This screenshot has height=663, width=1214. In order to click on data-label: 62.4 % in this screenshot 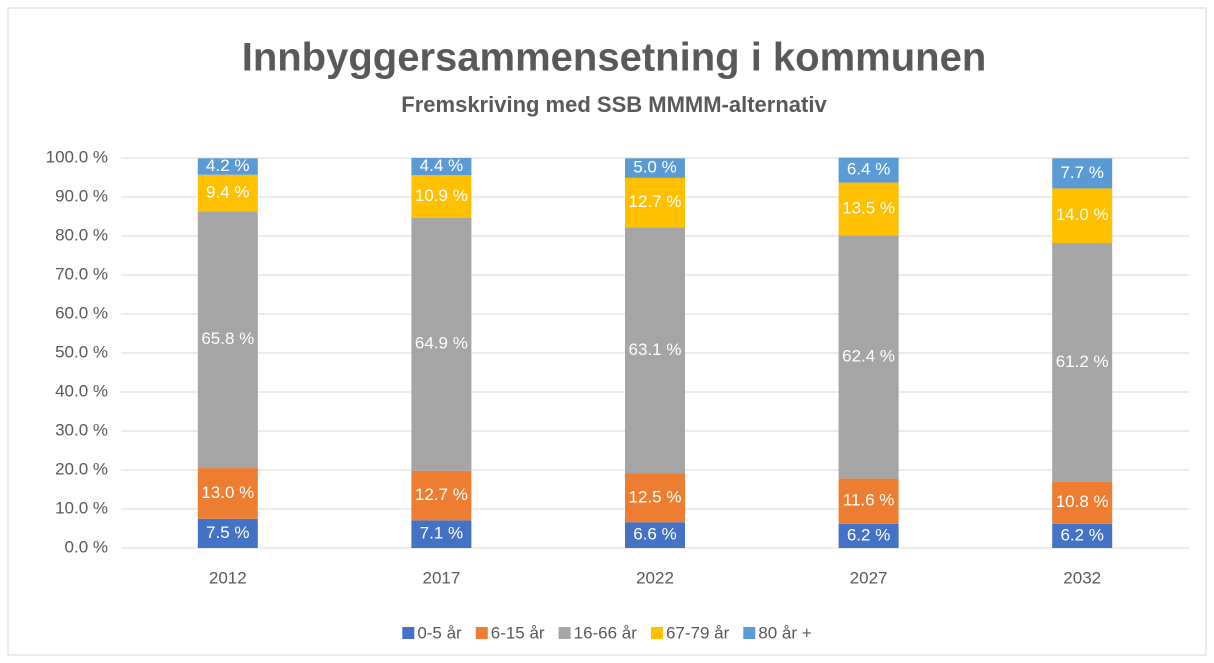, I will do `click(868, 355)`.